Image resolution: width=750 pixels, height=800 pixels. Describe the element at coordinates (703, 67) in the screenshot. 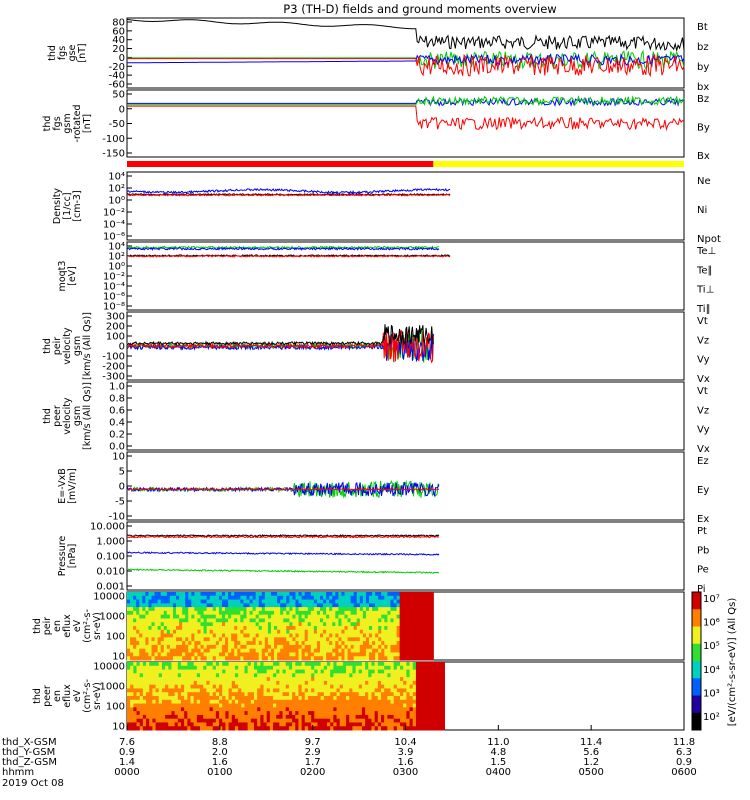

I see `fgs_gse-legend-by: by` at that location.